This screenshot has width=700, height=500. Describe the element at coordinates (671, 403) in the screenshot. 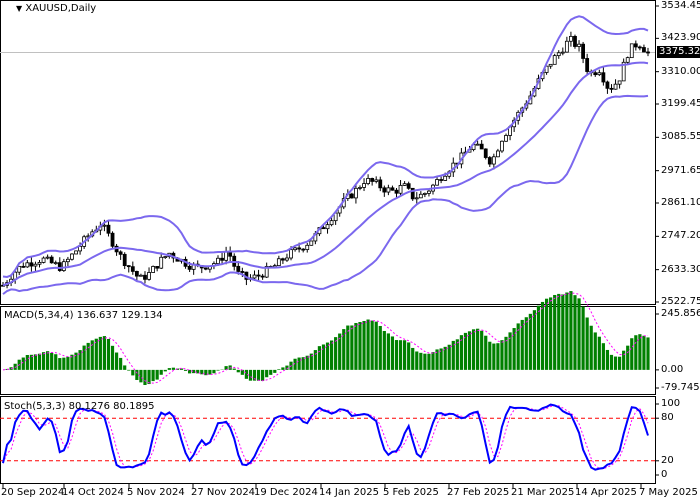

I see `stoch-tick: 100` at that location.